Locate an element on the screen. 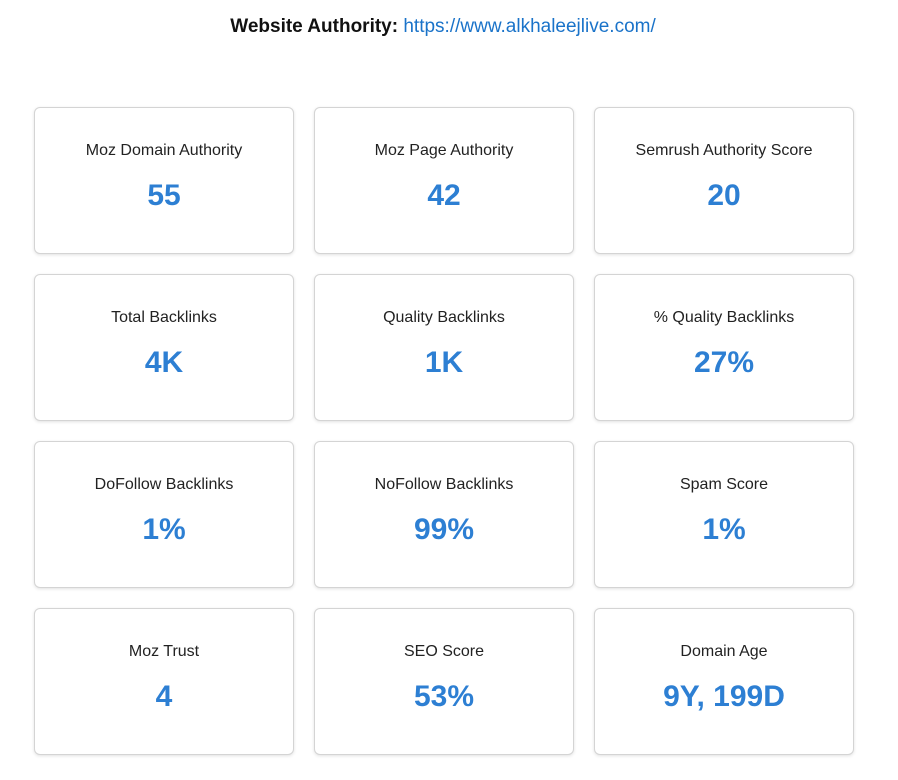 This screenshot has height=780, width=898. metric-value: 9Y, 199D is located at coordinates (724, 696).